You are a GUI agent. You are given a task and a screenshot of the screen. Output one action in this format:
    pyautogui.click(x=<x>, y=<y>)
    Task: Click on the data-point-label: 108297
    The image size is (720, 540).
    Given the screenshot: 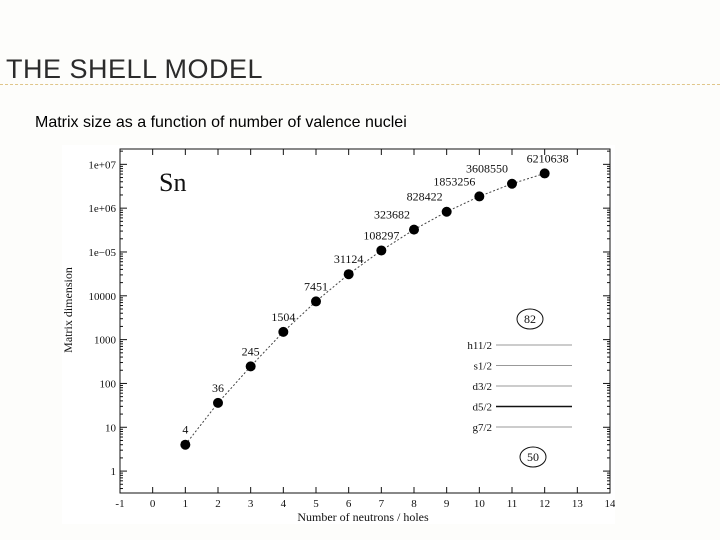 What is the action you would take?
    pyautogui.click(x=381, y=235)
    